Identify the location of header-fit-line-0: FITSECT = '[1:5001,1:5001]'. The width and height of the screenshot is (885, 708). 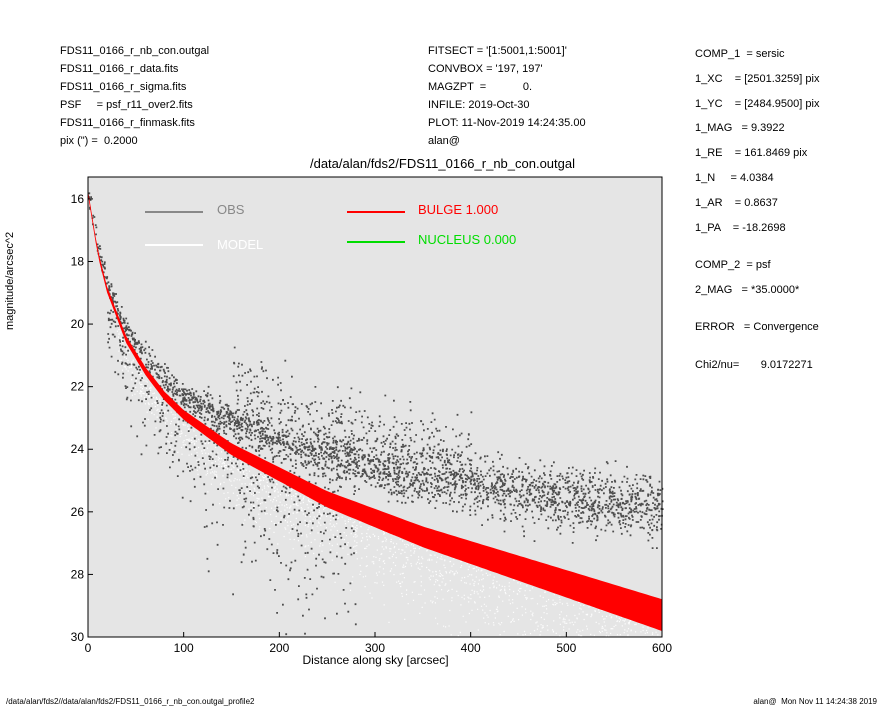
(497, 51).